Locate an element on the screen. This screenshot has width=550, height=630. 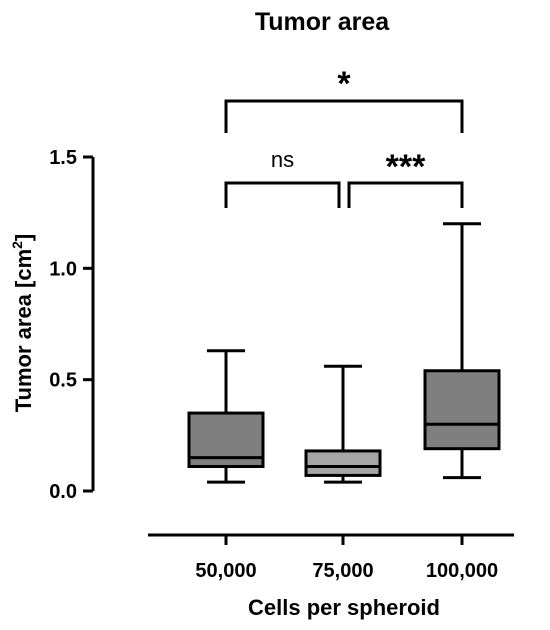
y-tick-label: 0.0 is located at coordinates (63, 492).